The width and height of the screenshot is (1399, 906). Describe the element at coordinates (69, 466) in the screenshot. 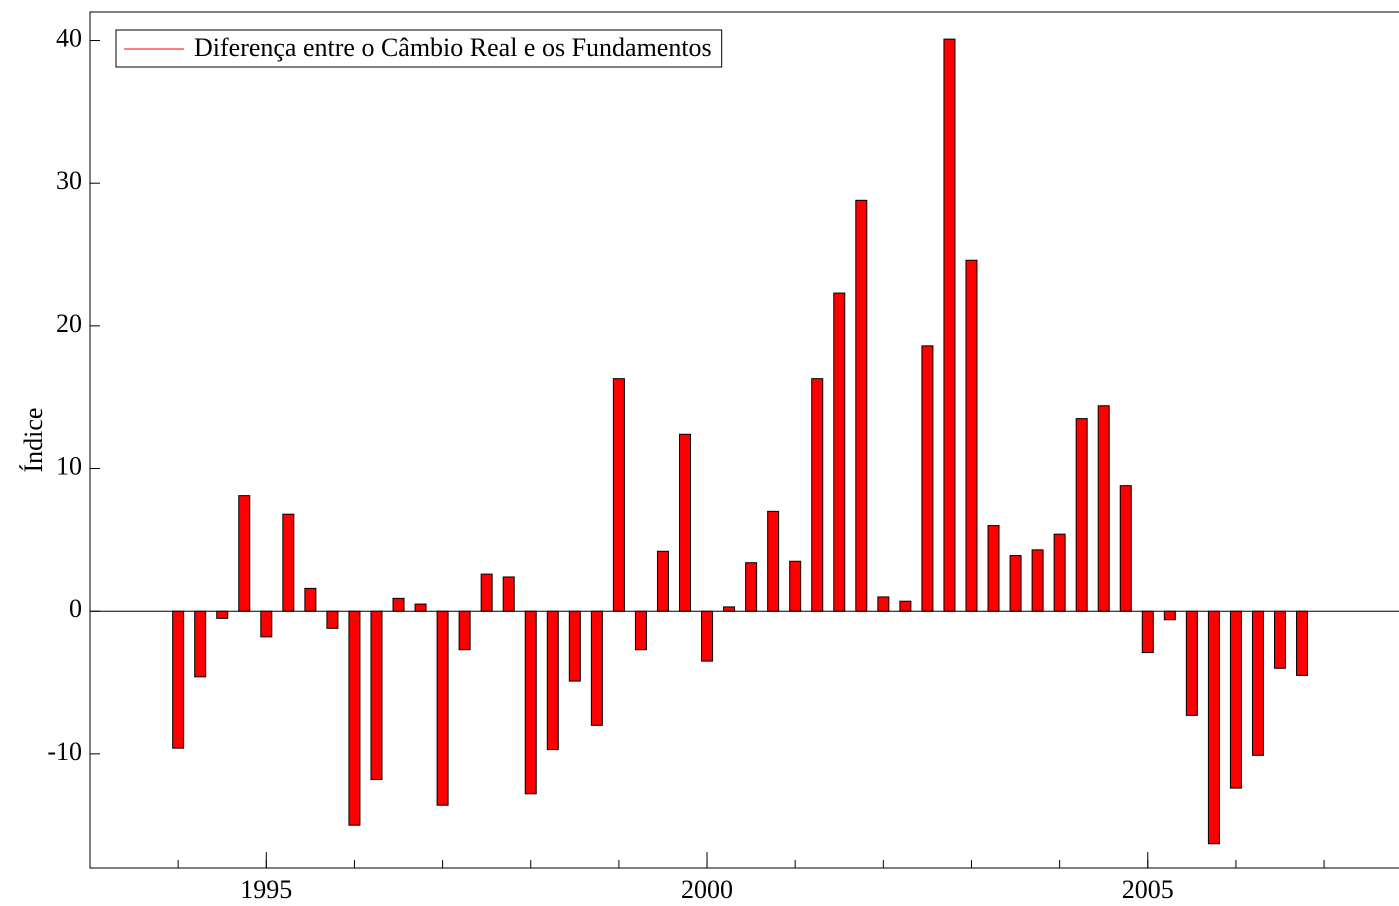

I see `y-tick-label: 10` at that location.